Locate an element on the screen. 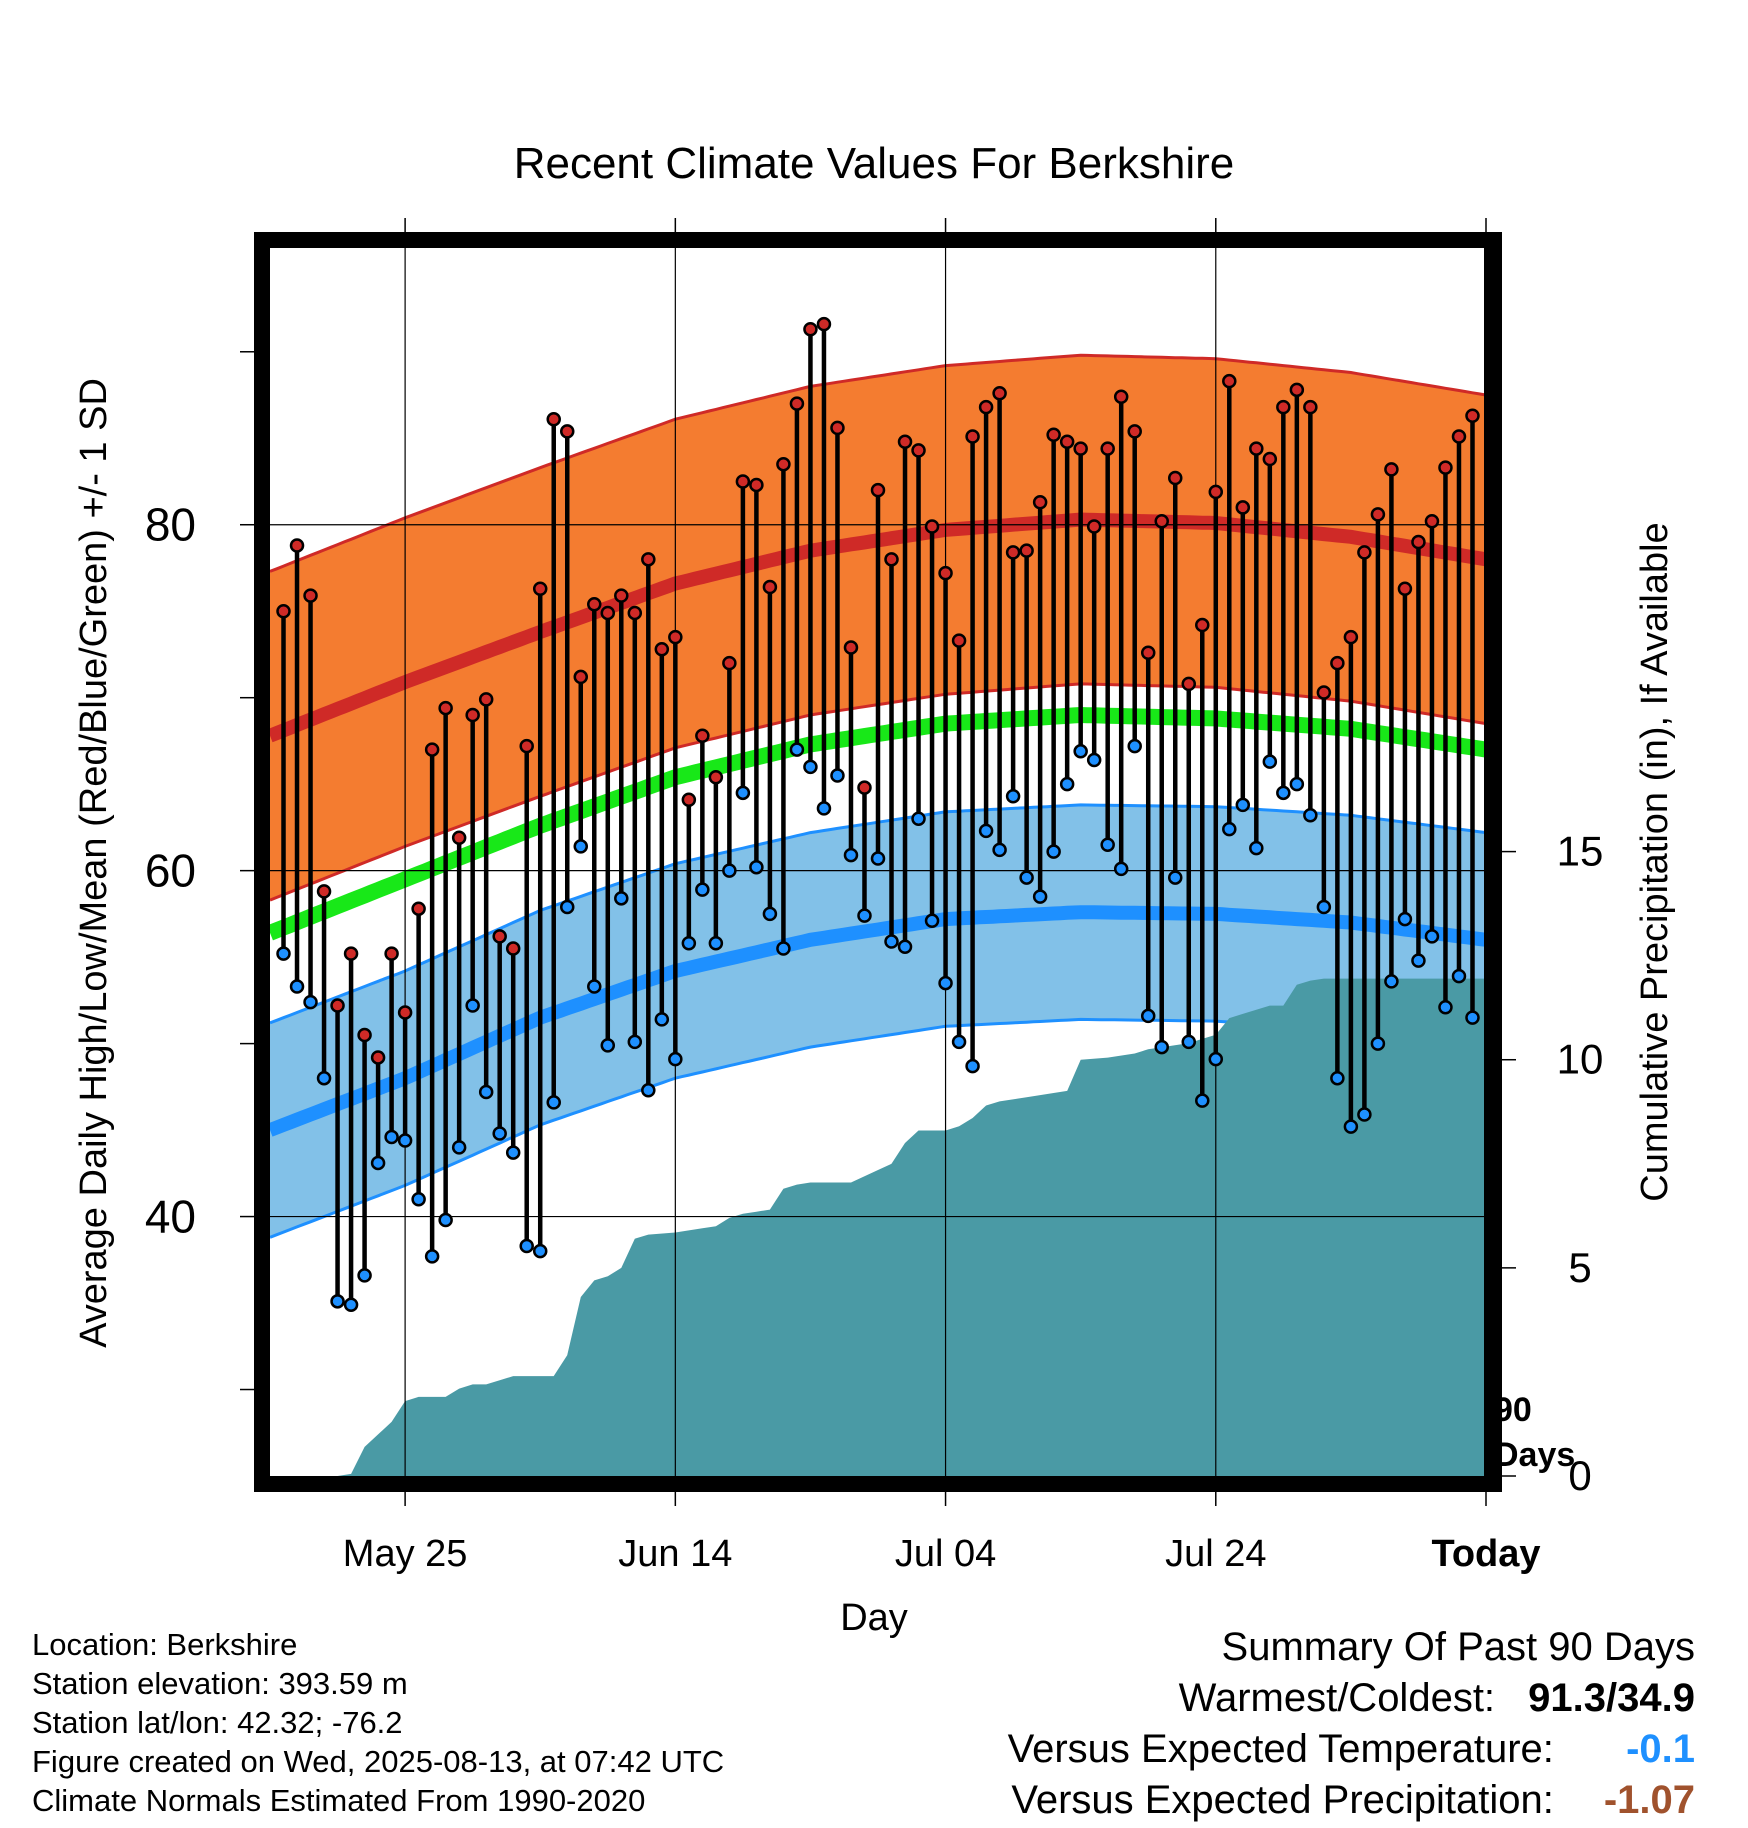 The height and width of the screenshot is (1828, 1748). precip-value: -1.07 is located at coordinates (1649, 1800).